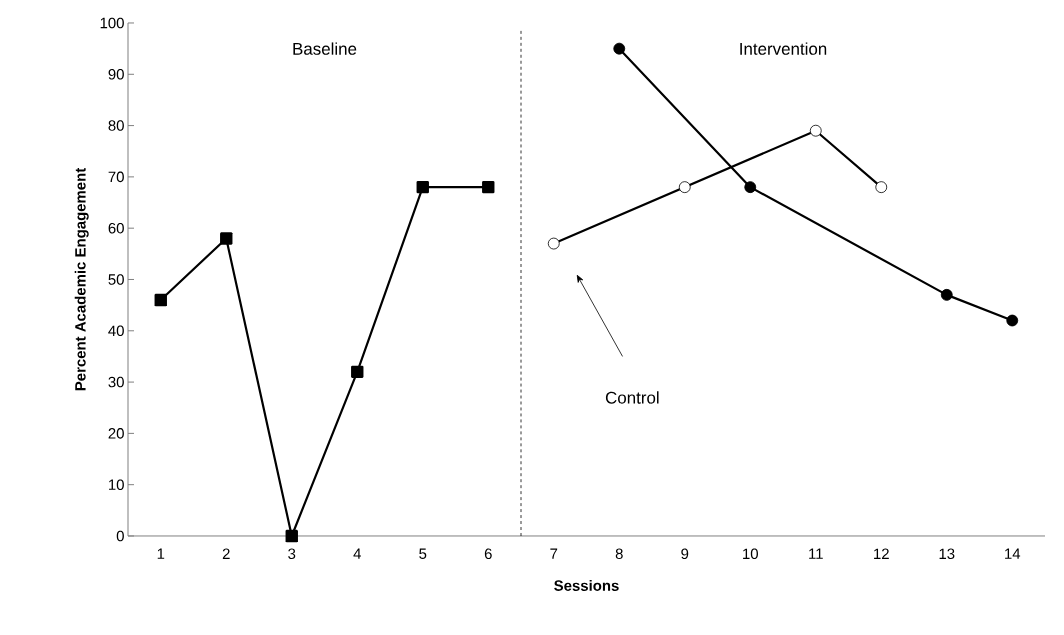 Image resolution: width=1064 pixels, height=635 pixels. Describe the element at coordinates (226, 553) in the screenshot. I see `x-tick-label: 2` at that location.